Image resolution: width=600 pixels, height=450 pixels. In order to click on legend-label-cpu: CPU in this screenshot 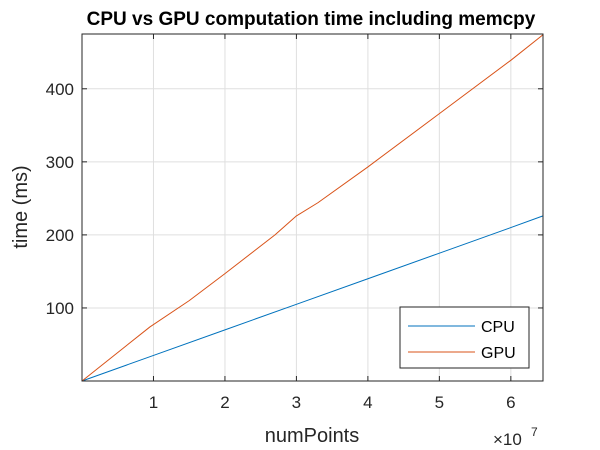, I will do `click(498, 327)`.